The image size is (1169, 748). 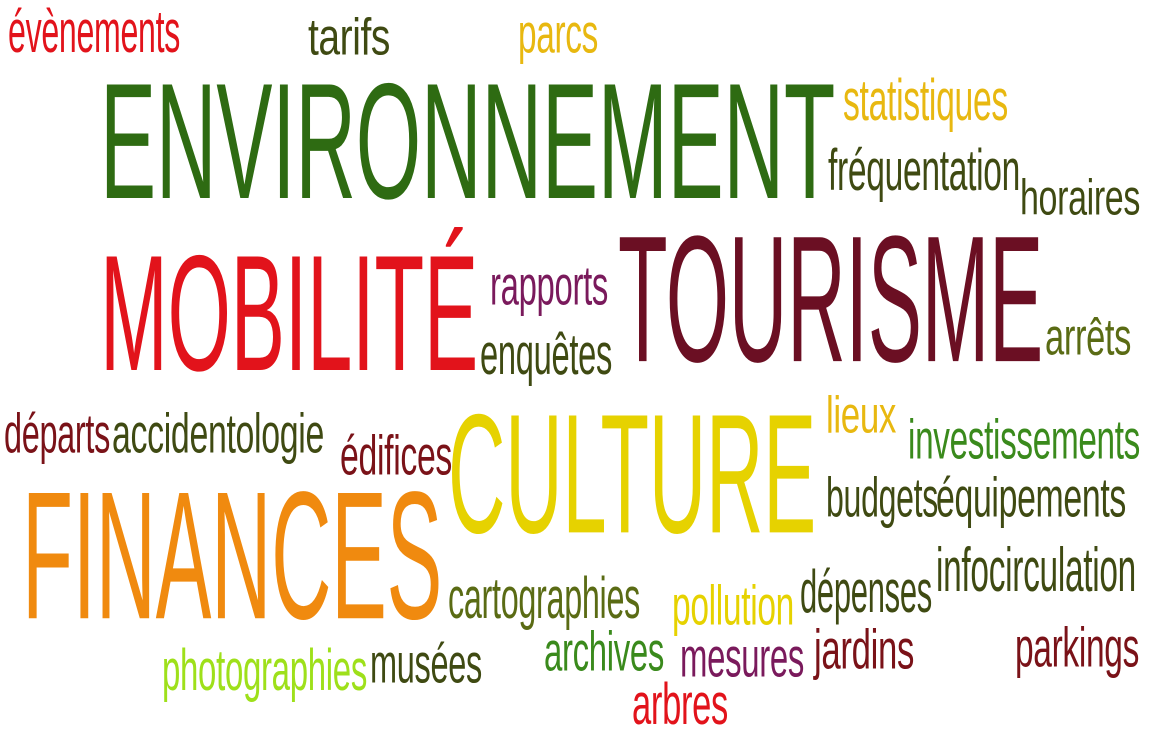 I want to click on word-accidentologie: accidentologie, so click(x=218, y=433).